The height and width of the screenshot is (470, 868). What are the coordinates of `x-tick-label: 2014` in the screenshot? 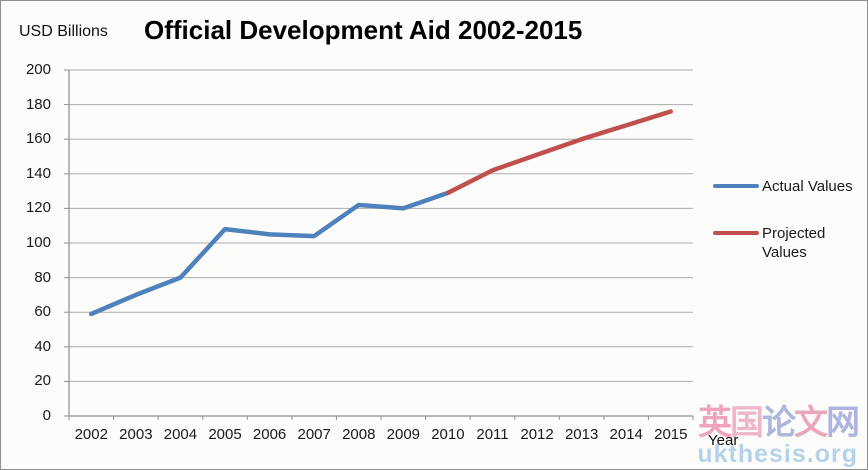 It's located at (626, 434).